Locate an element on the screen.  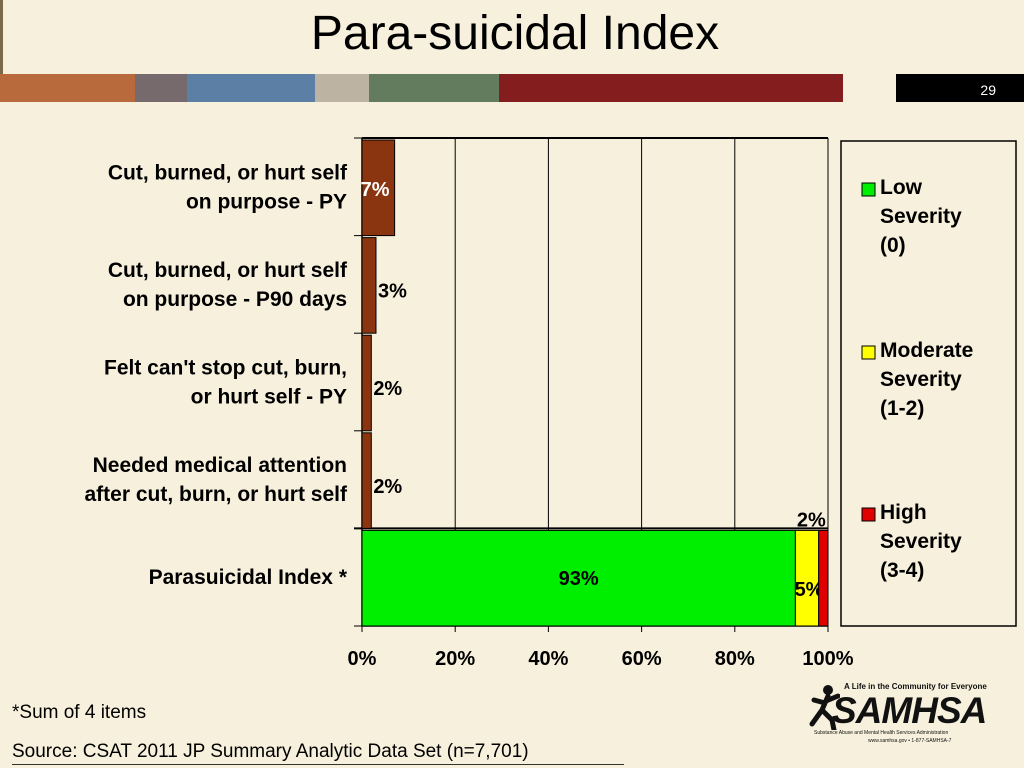
index-bar-label: 2% is located at coordinates (811, 520).